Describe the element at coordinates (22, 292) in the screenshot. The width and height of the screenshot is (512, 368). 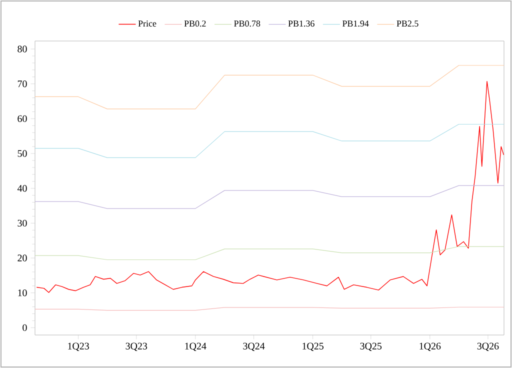
I see `y-tick-label: 10` at that location.